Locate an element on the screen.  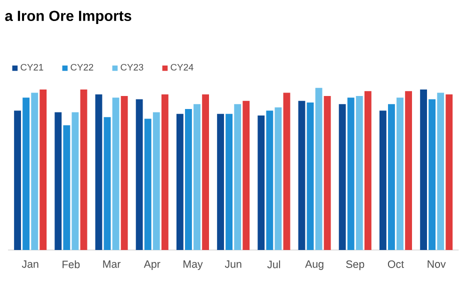
x-tick-label: Oct is located at coordinates (396, 264).